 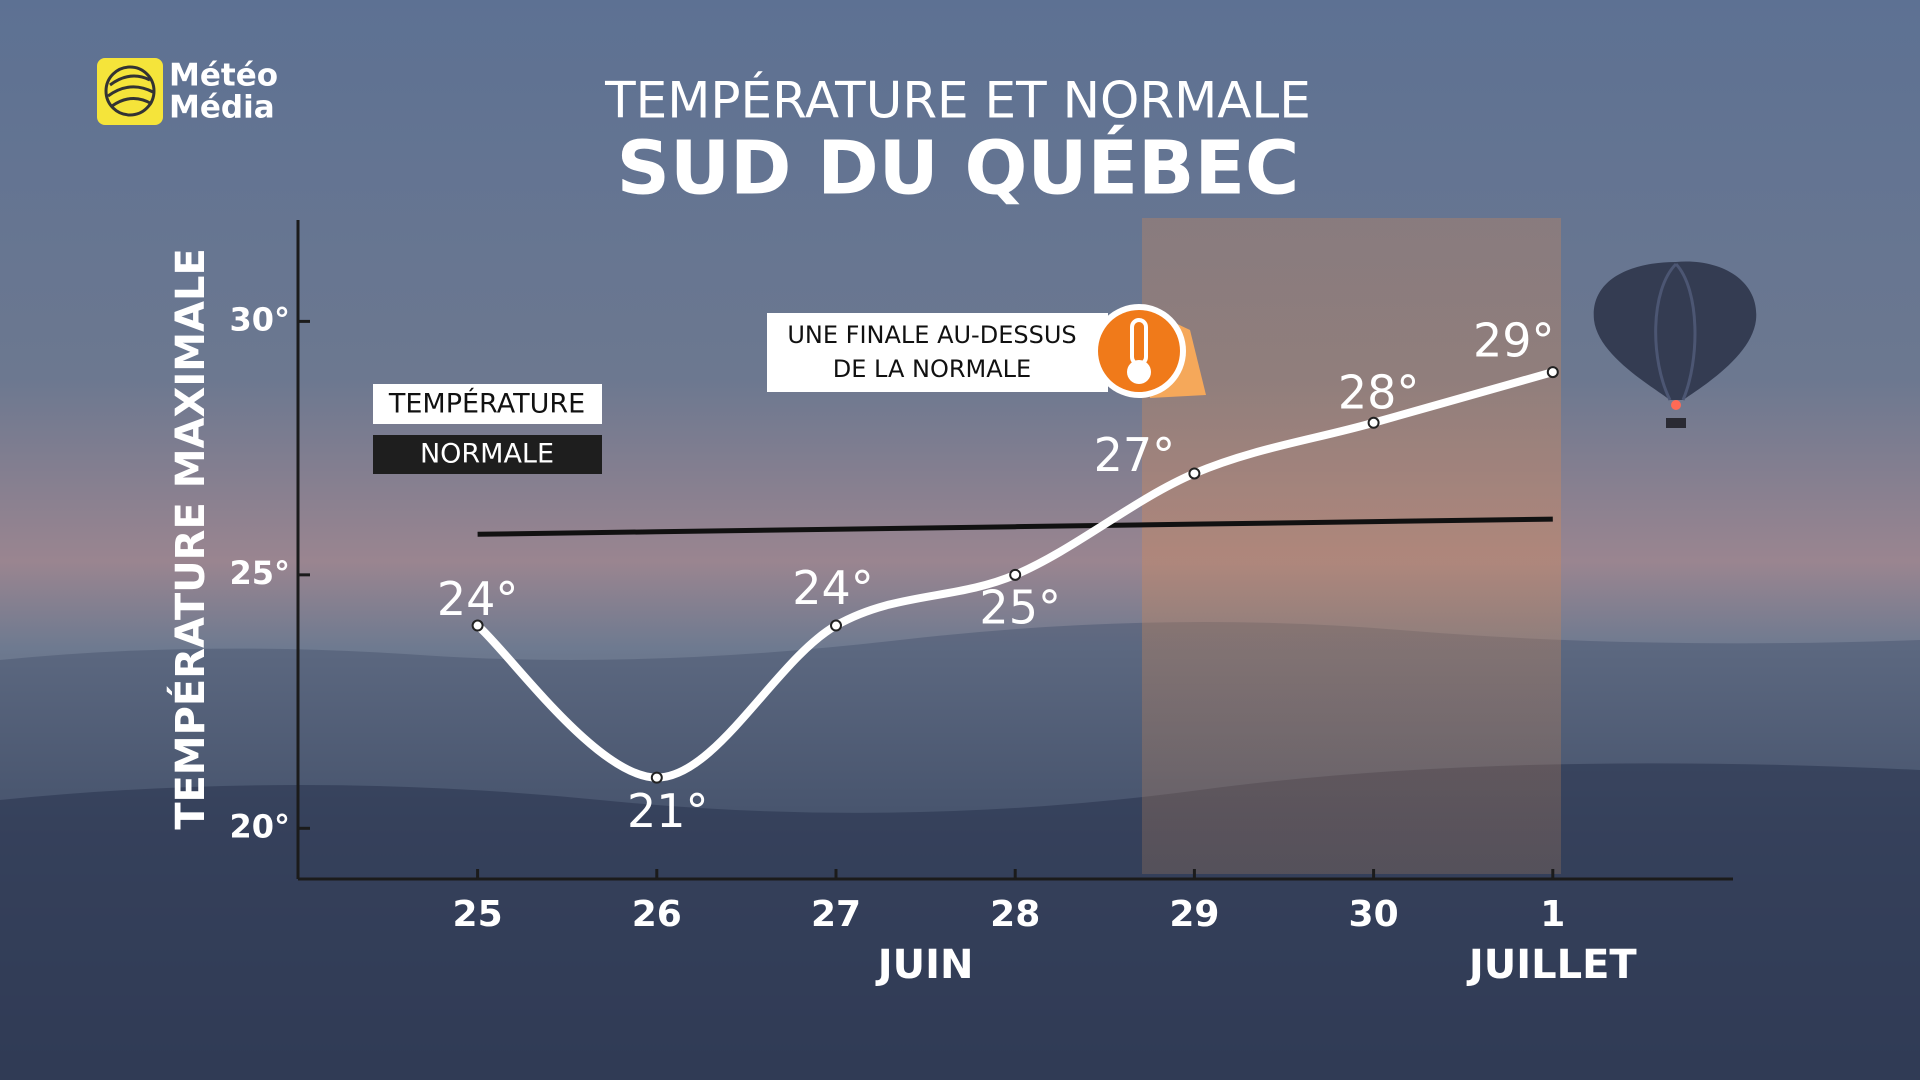 What do you see at coordinates (924, 965) in the screenshot?
I see `month-label: JUIN` at bounding box center [924, 965].